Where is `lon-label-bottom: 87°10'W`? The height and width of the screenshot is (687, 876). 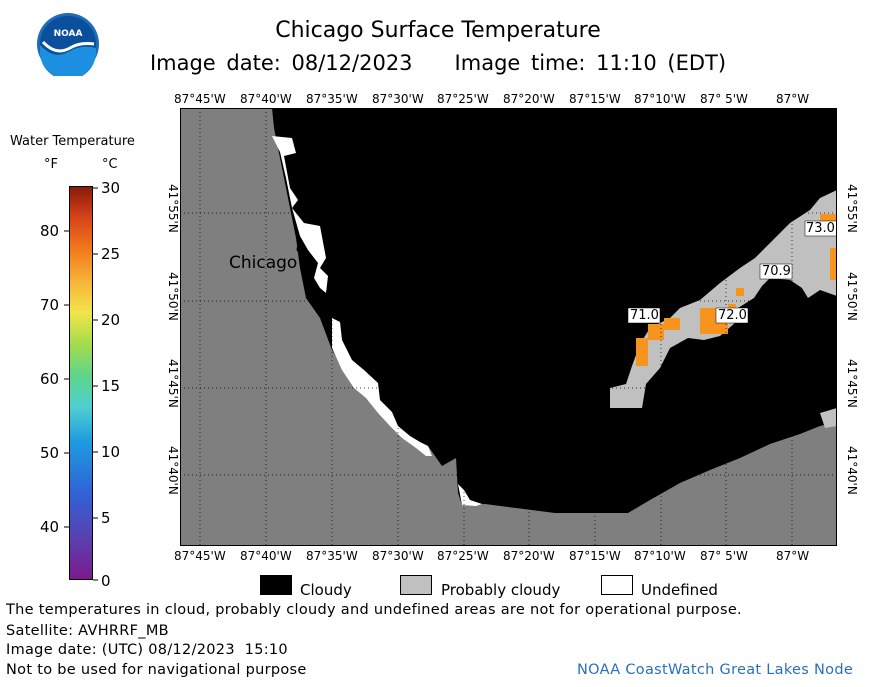 lon-label-bottom: 87°10'W is located at coordinates (660, 556).